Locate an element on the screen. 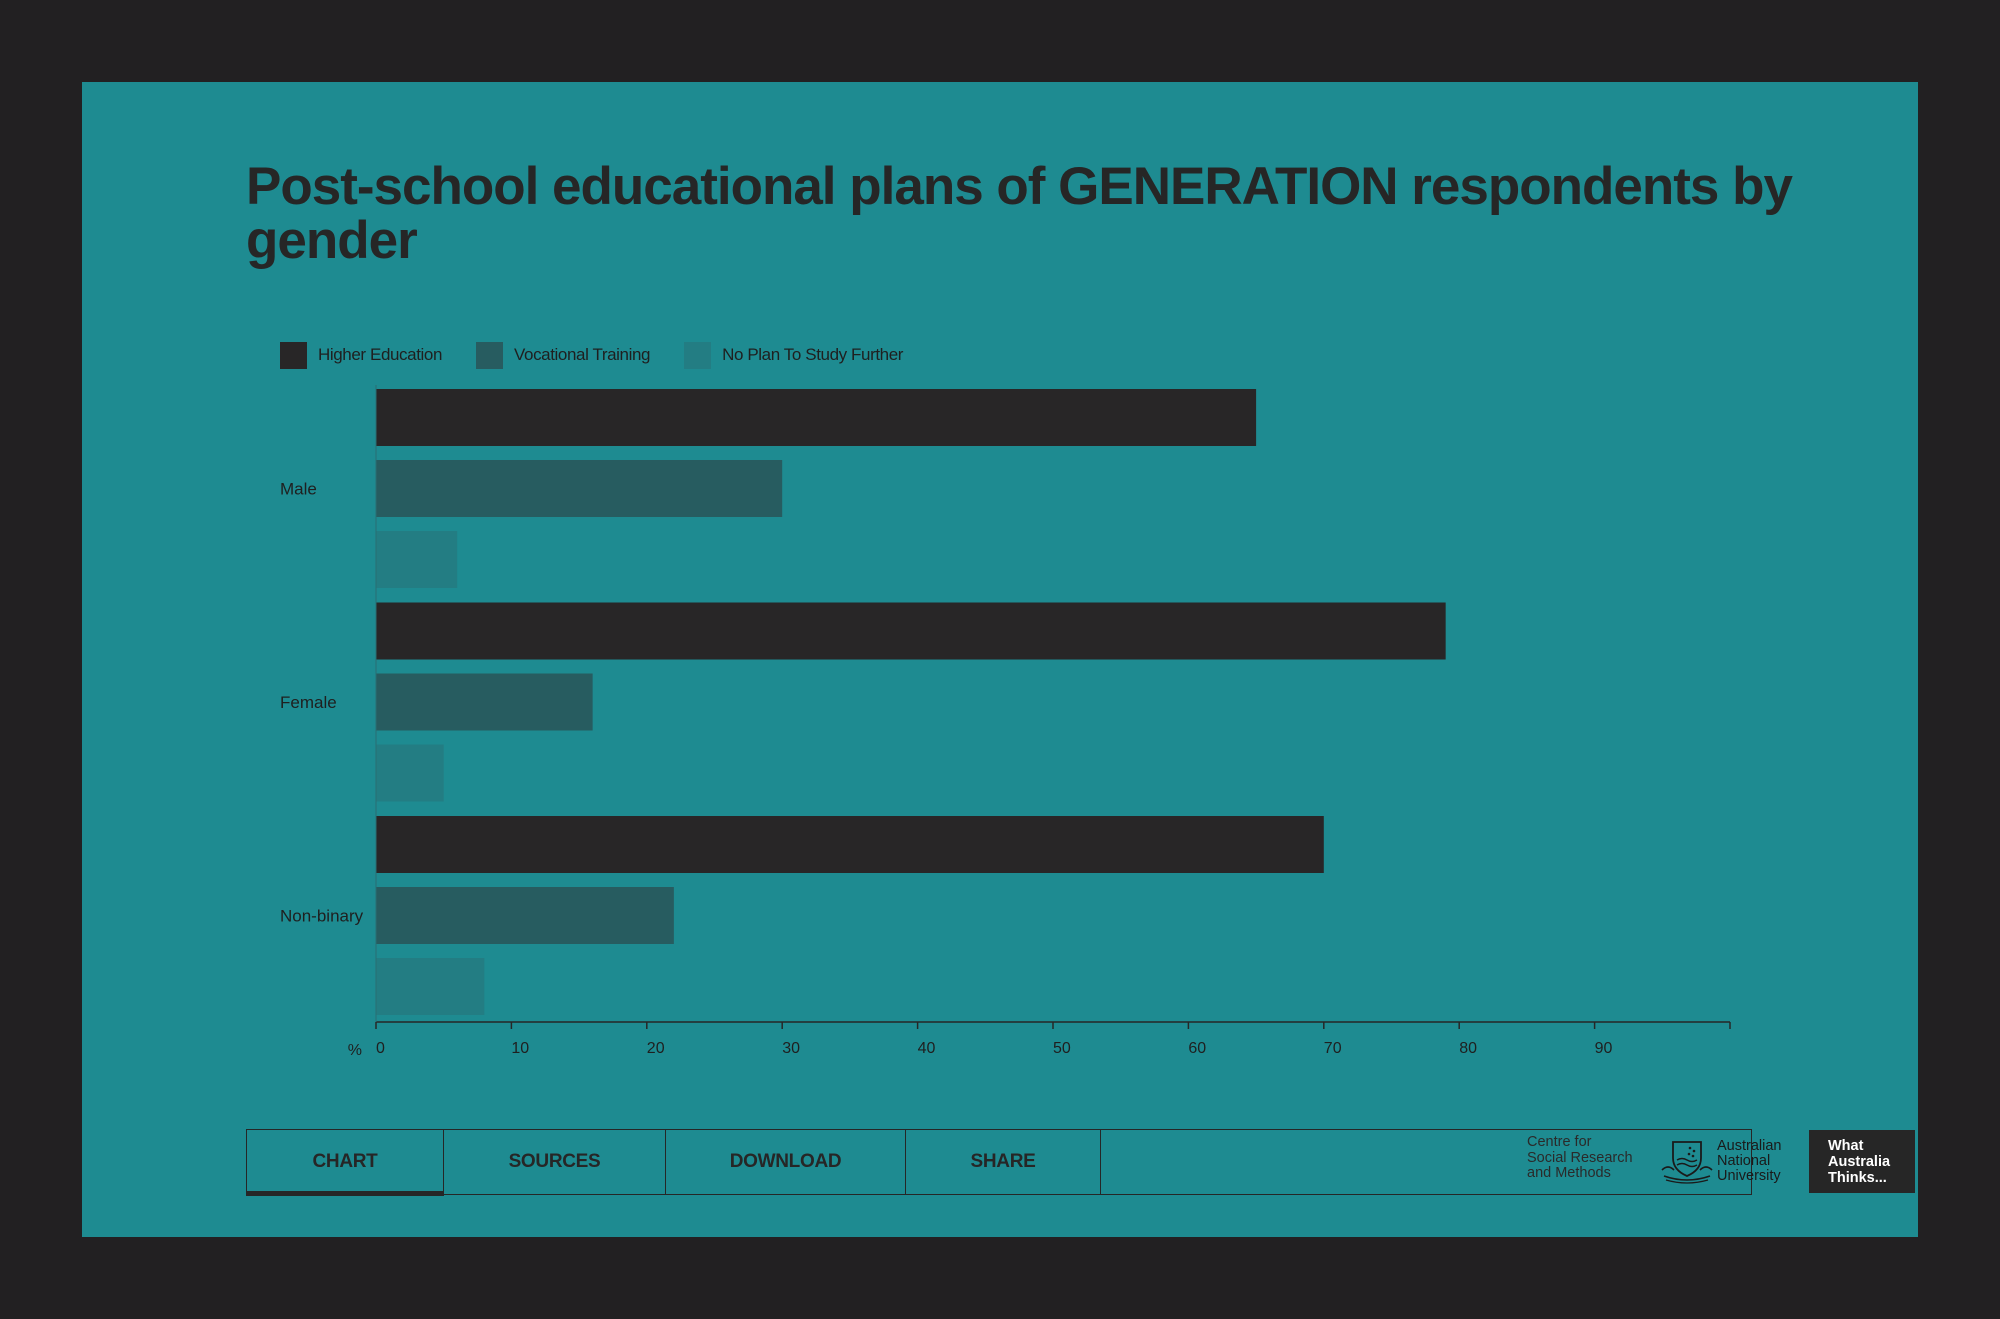 The image size is (2000, 1319). bar-non-binary-no-plan-to-study-further is located at coordinates (430, 986).